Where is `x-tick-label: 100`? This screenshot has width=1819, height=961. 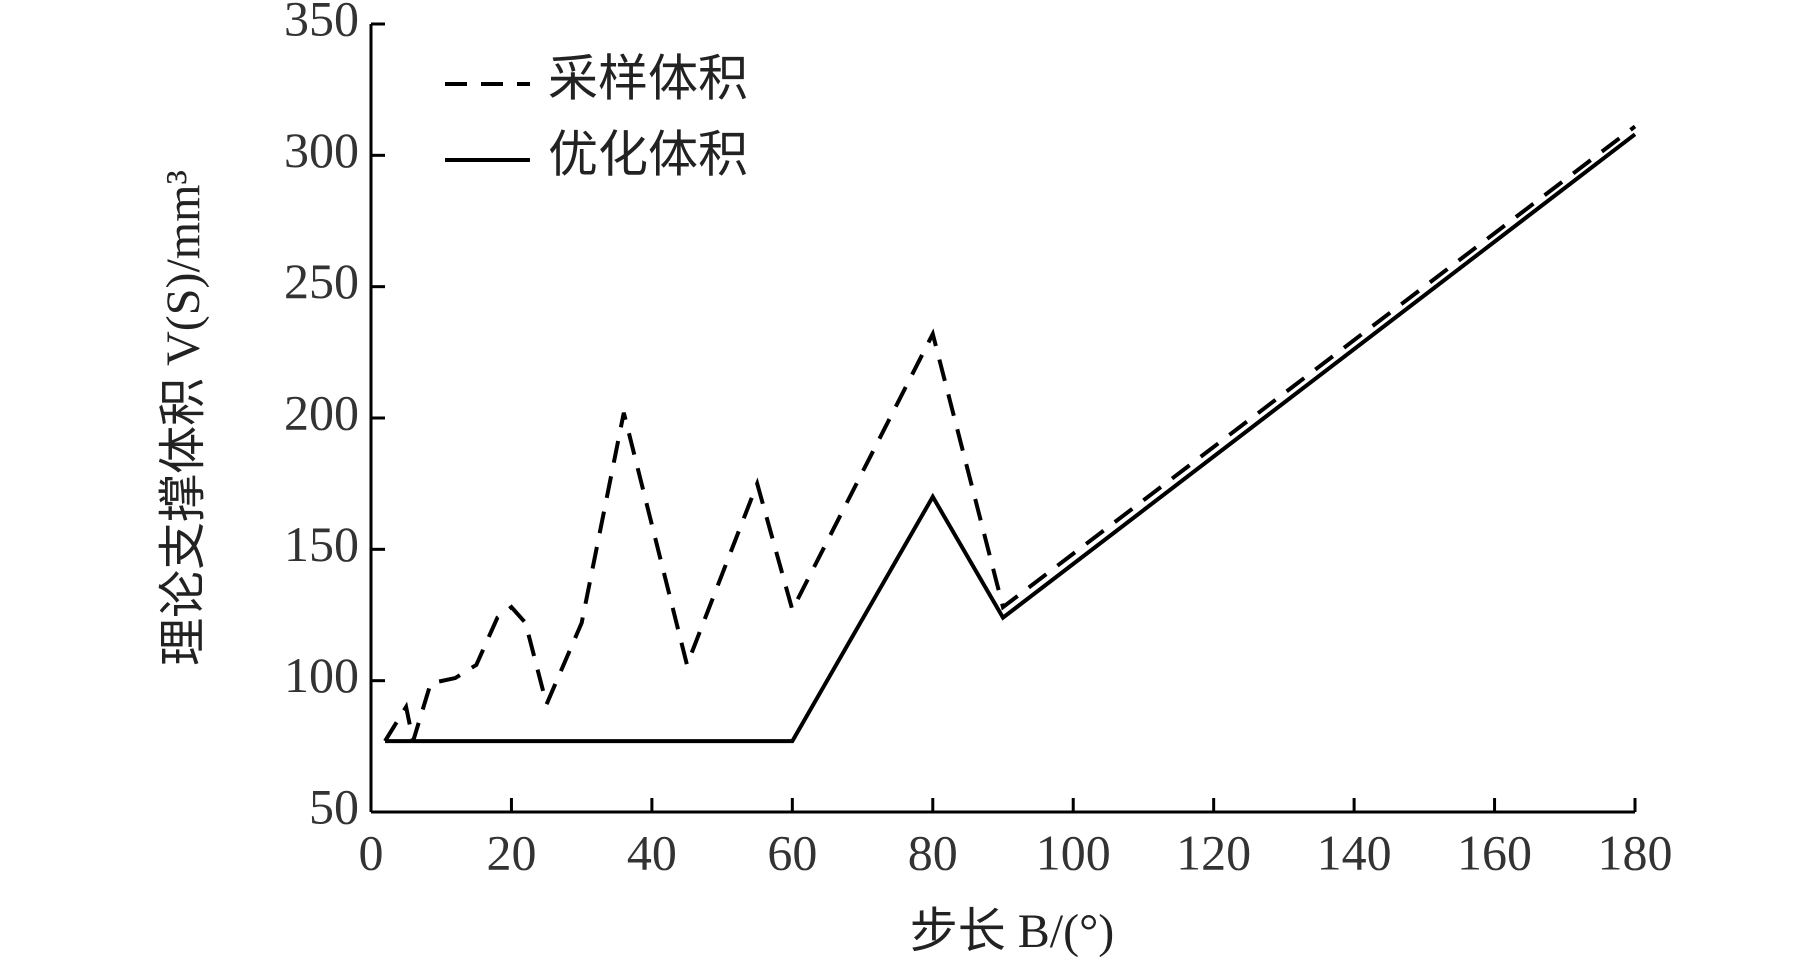
x-tick-label: 100 is located at coordinates (1073, 852).